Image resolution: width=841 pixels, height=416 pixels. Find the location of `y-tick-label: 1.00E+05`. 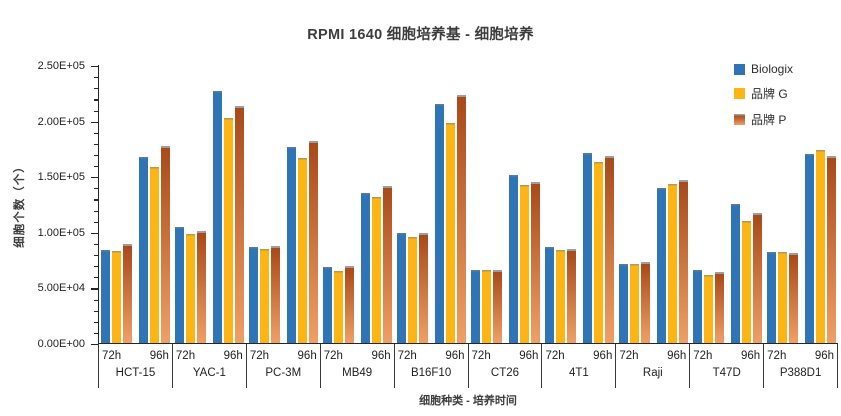

y-tick-label: 1.00E+05 is located at coordinates (61, 232).